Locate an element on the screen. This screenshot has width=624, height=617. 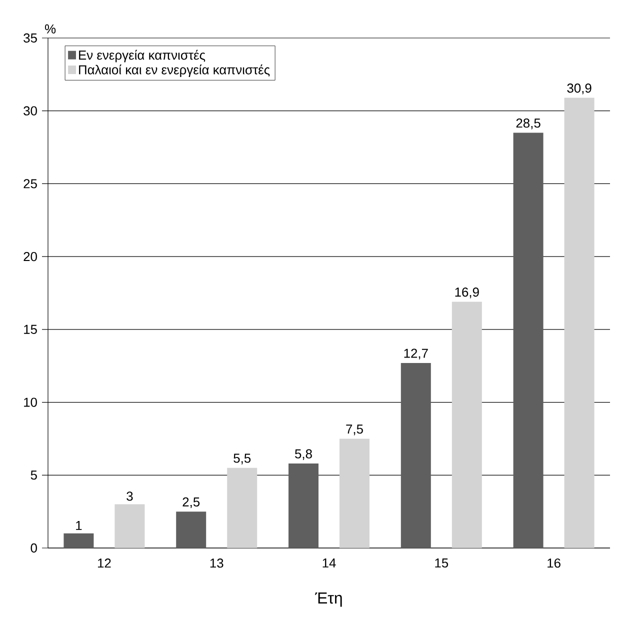
y-tick-label: 15 is located at coordinates (30, 329).